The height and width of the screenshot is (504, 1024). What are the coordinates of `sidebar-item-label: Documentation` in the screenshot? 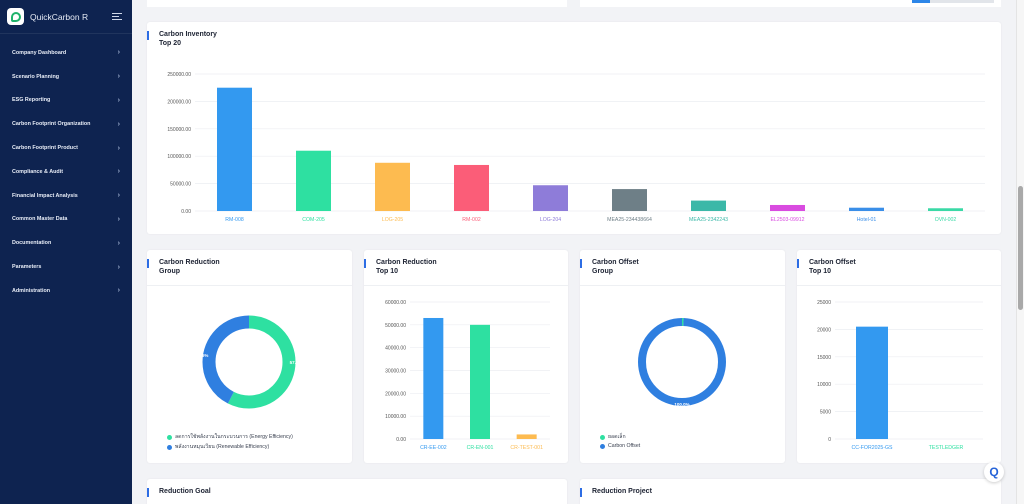 It's located at (32, 243).